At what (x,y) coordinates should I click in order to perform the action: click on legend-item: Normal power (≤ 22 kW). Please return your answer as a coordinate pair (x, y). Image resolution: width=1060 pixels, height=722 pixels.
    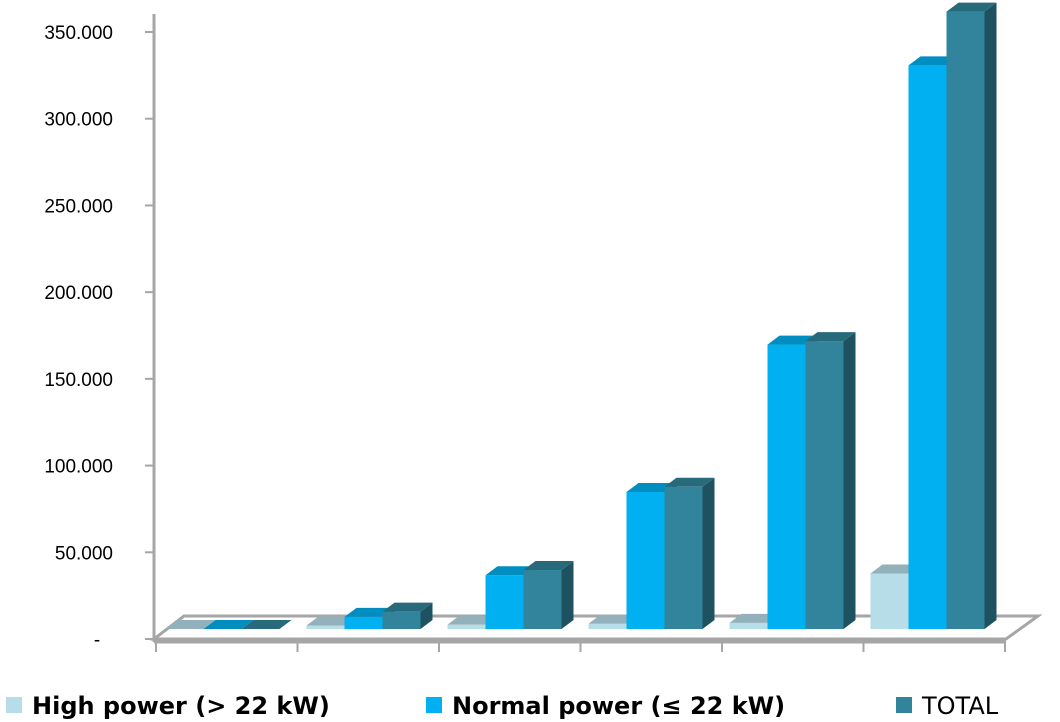
    Looking at the image, I should click on (605, 706).